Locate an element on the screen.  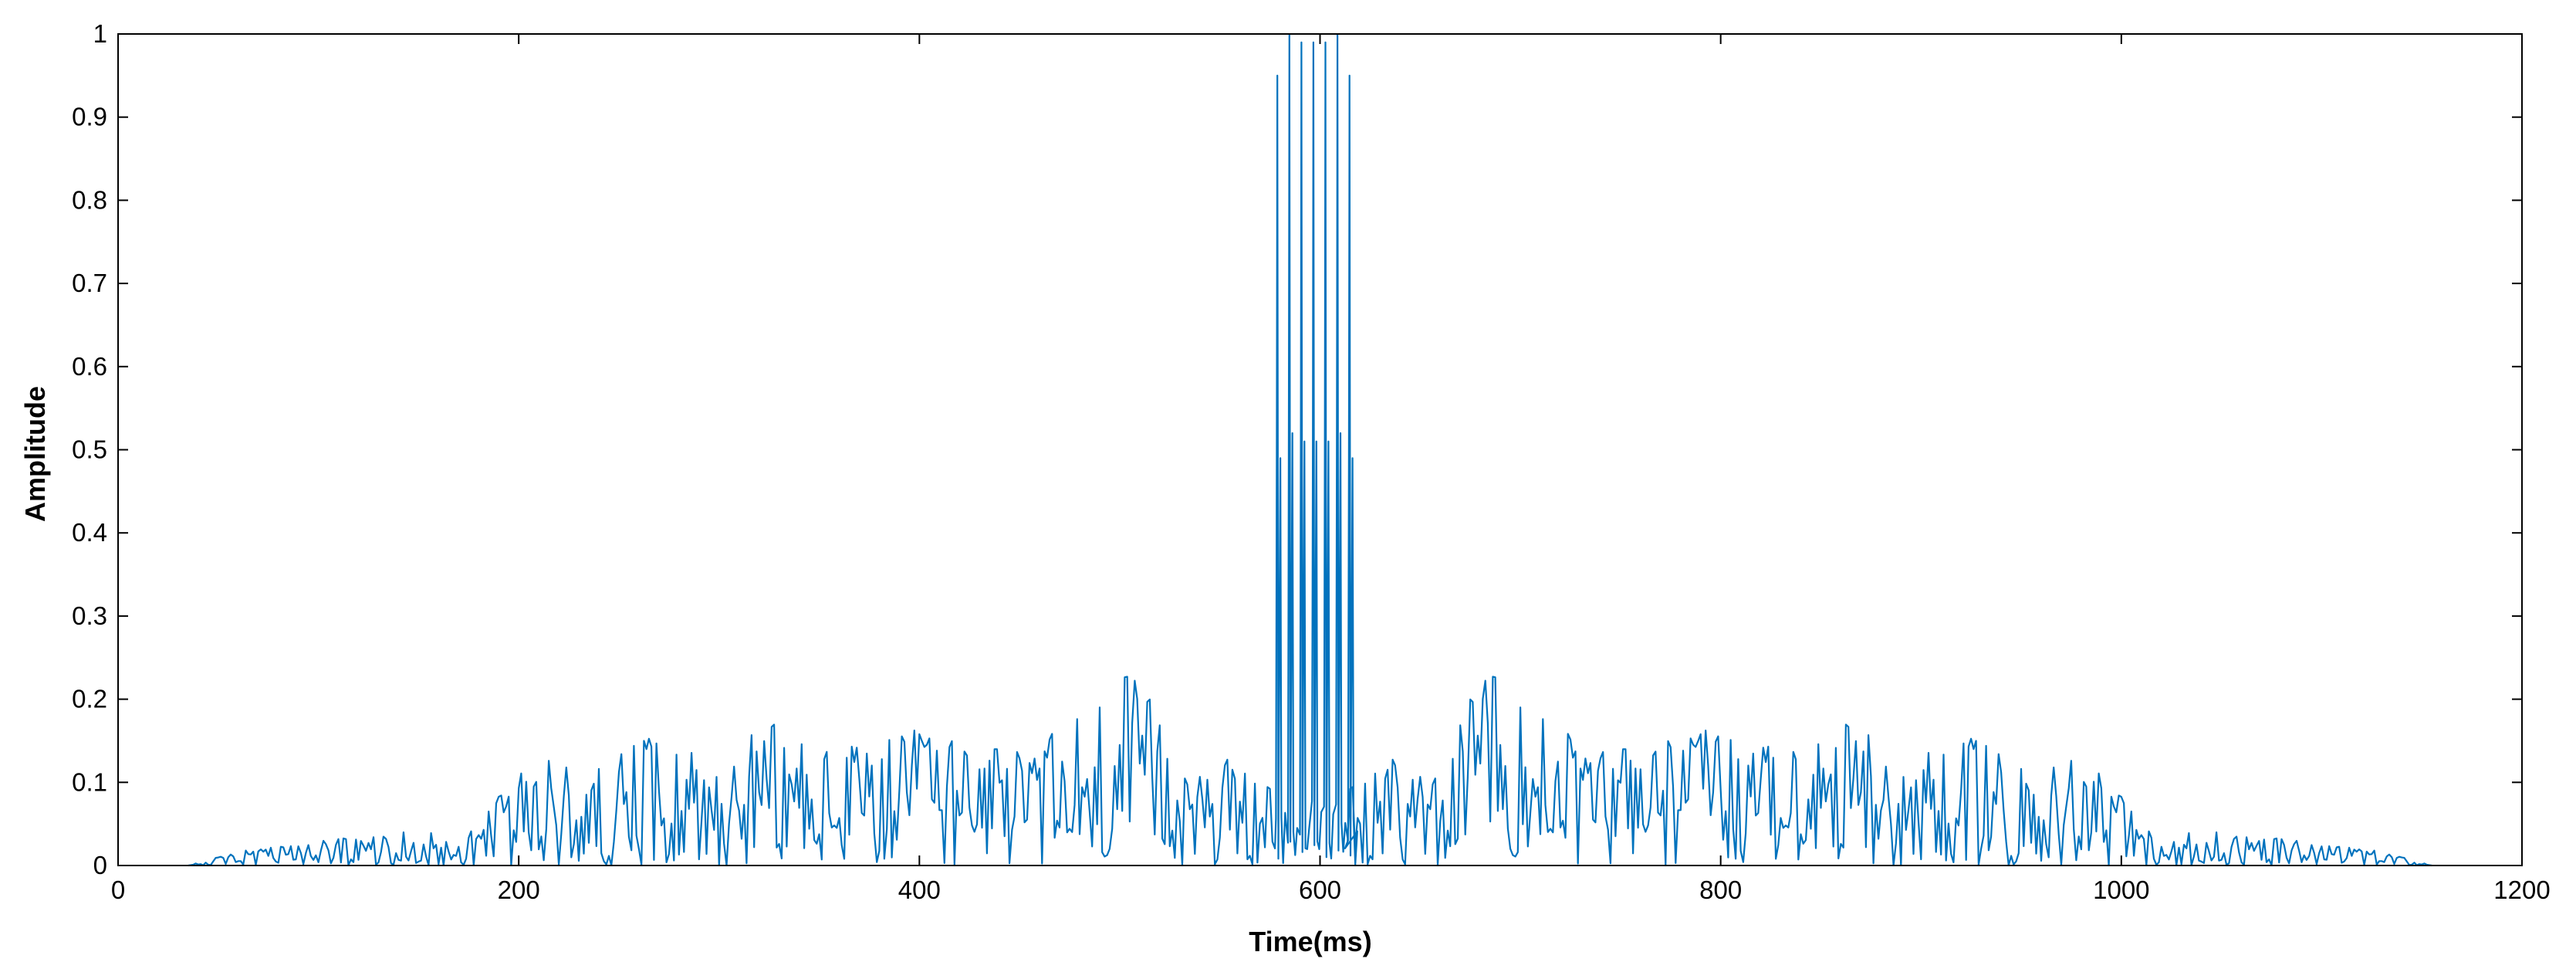
y-tick-label: 0.6 is located at coordinates (89, 366).